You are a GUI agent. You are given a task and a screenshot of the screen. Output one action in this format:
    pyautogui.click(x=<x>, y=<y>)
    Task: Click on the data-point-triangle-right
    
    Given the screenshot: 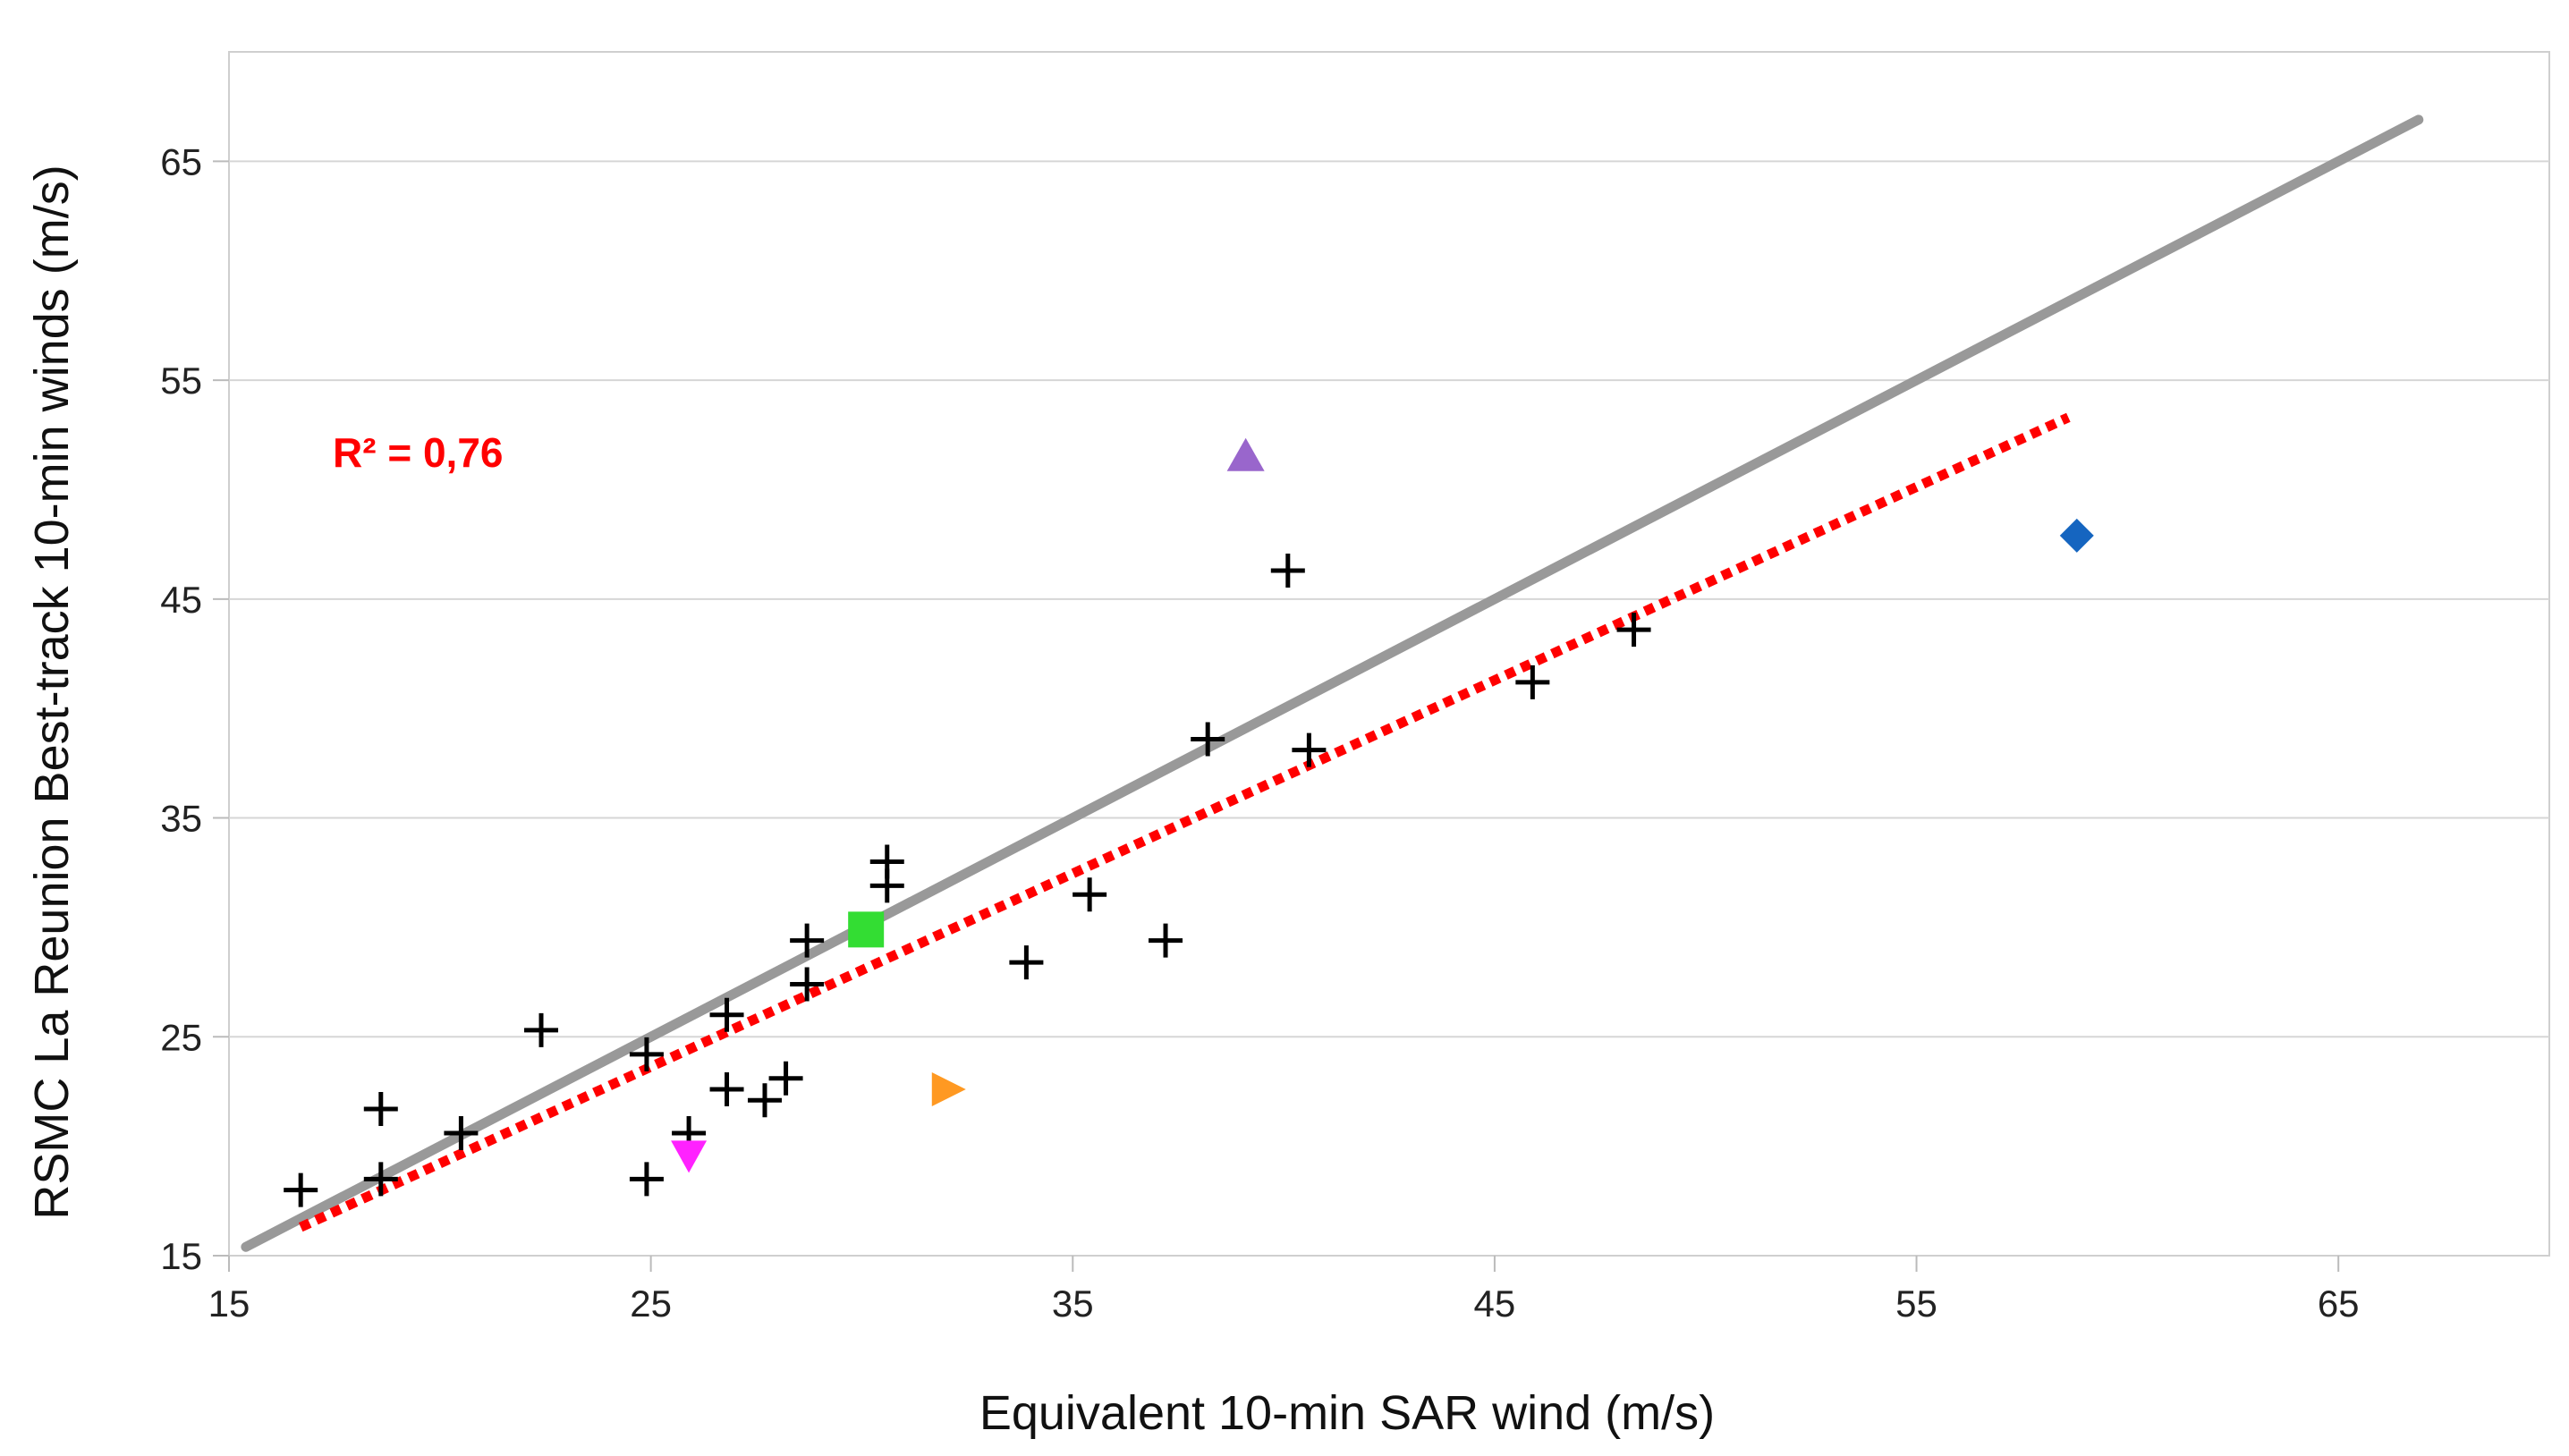 What is the action you would take?
    pyautogui.click(x=948, y=1089)
    